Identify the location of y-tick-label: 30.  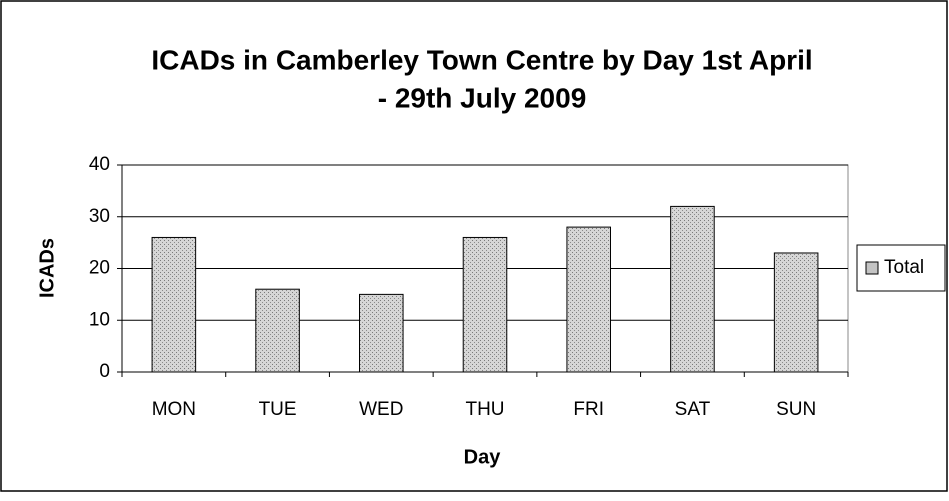
(99, 216).